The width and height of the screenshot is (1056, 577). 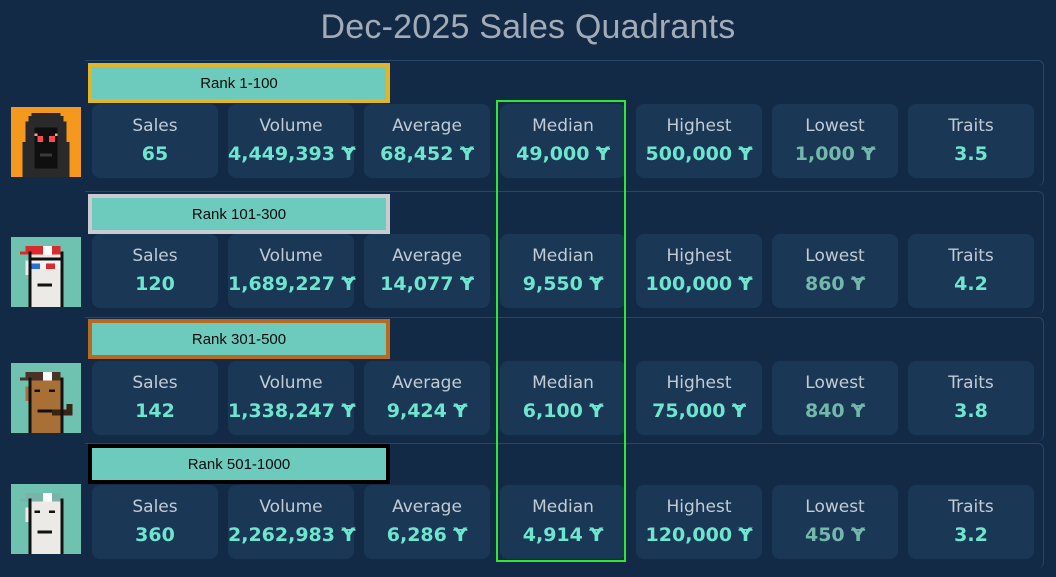 What do you see at coordinates (427, 411) in the screenshot?
I see `stat-value: 9,424 Ɏ` at bounding box center [427, 411].